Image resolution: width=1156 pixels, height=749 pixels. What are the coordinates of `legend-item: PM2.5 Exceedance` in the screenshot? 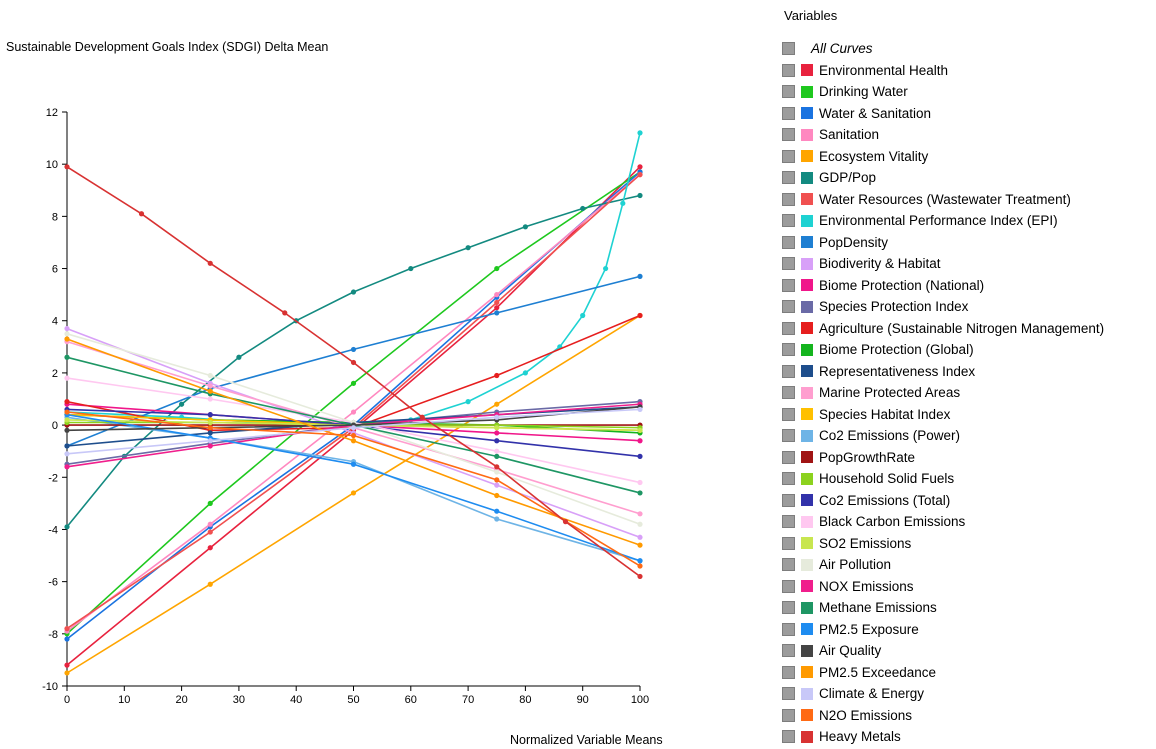 It's located at (967, 673).